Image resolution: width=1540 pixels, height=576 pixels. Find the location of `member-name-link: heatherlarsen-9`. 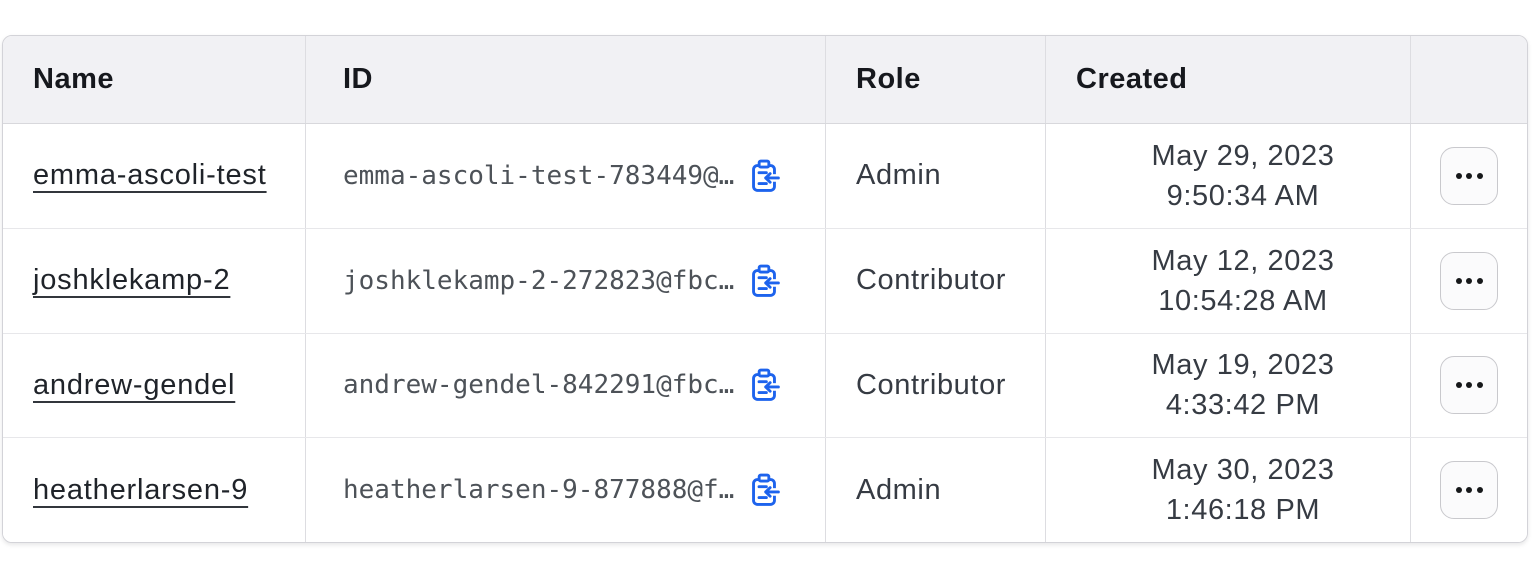

member-name-link: heatherlarsen-9 is located at coordinates (141, 489).